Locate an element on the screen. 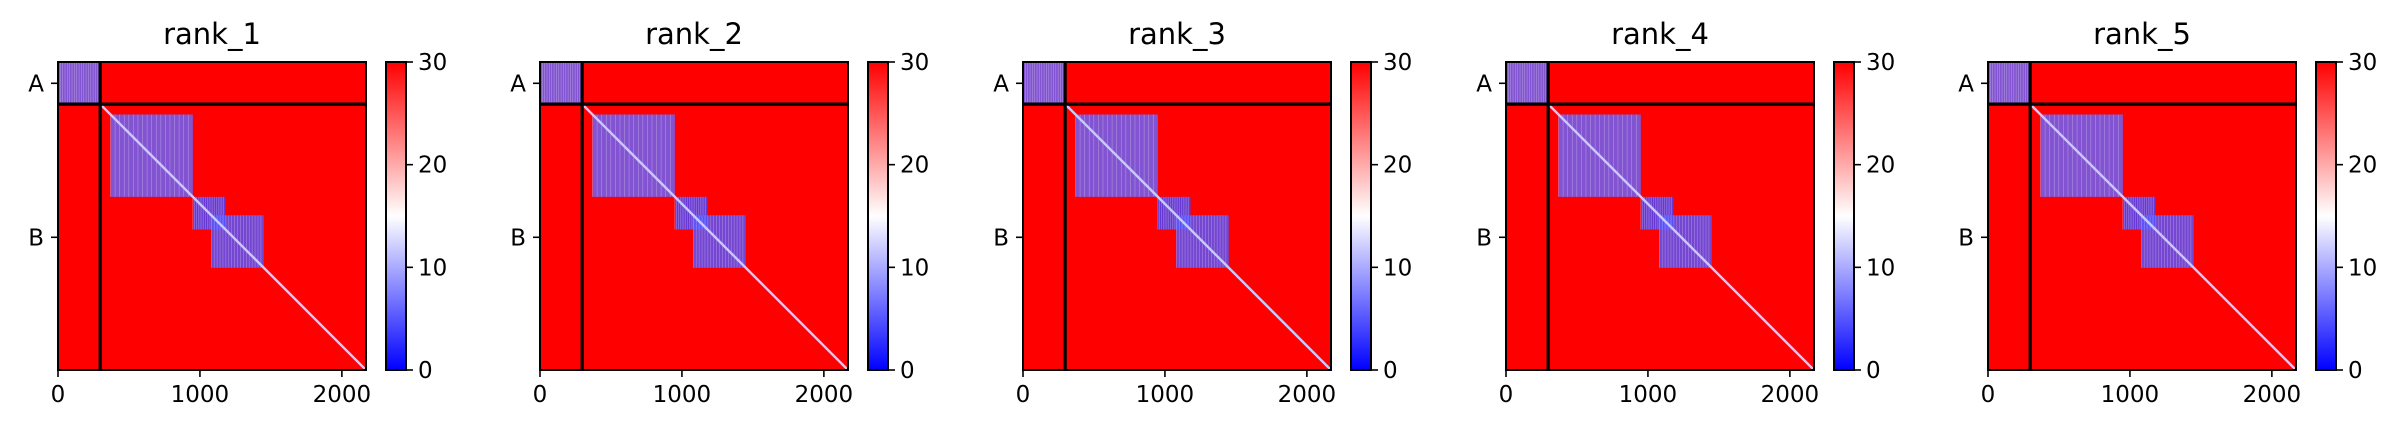 The image size is (2401, 438). panel-title: rank_2 is located at coordinates (694, 34).